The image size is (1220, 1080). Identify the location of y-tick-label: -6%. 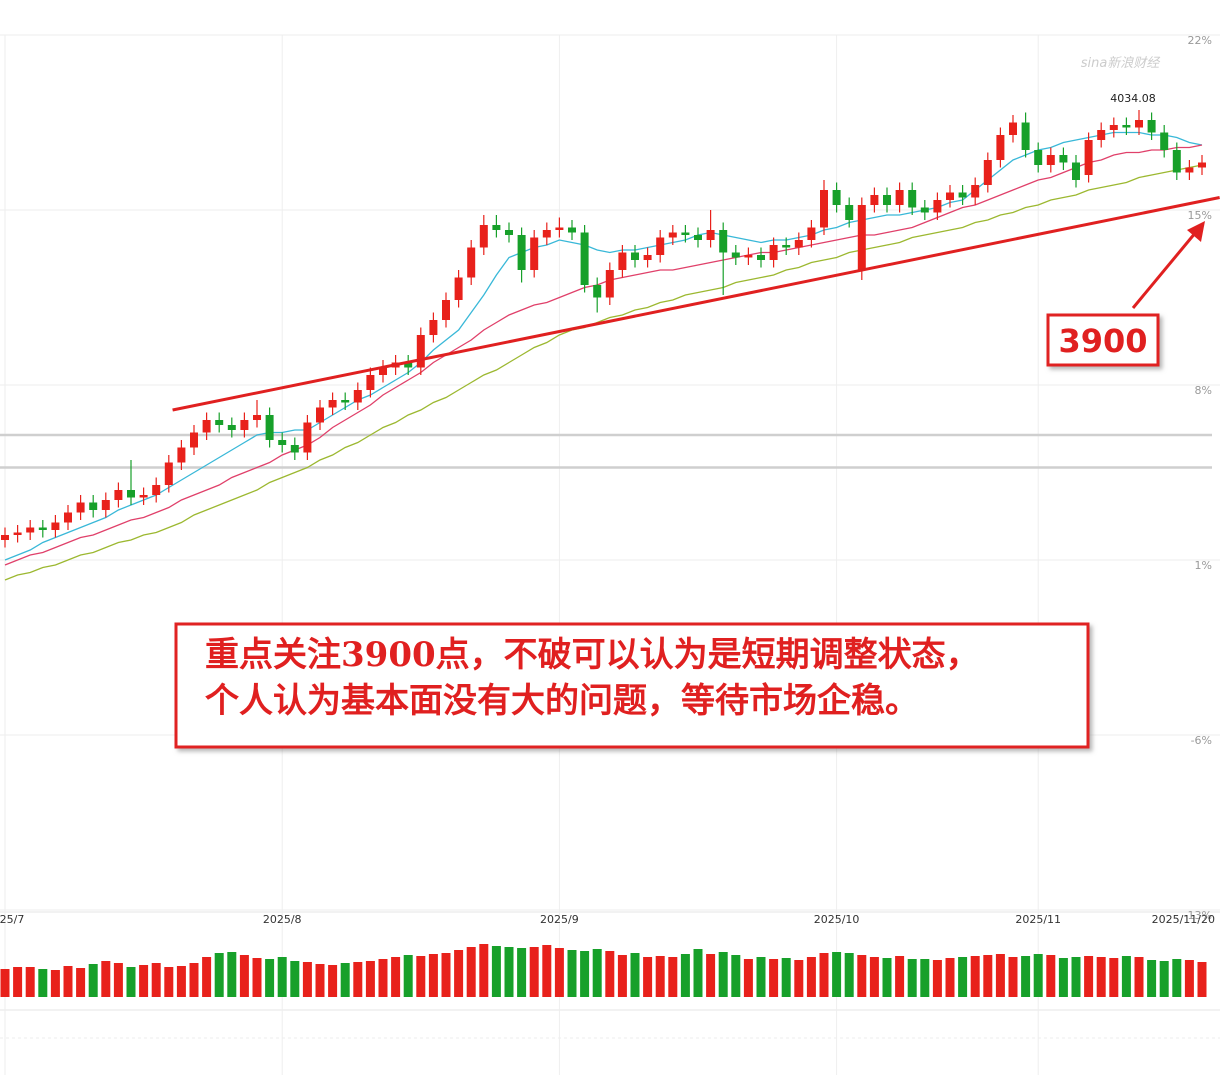
(1201, 740).